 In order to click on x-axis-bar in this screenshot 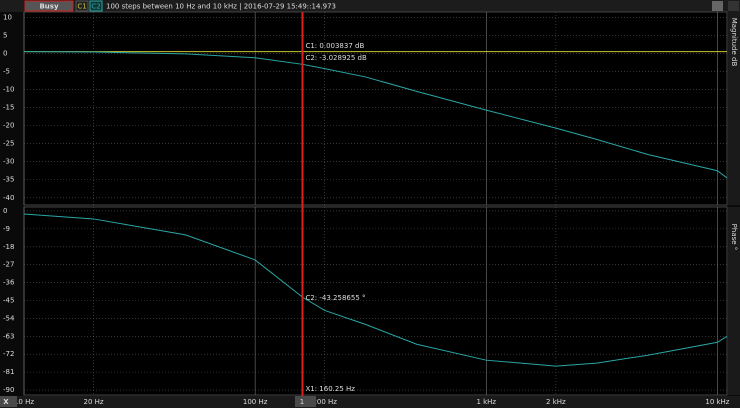, I will do `click(370, 402)`.